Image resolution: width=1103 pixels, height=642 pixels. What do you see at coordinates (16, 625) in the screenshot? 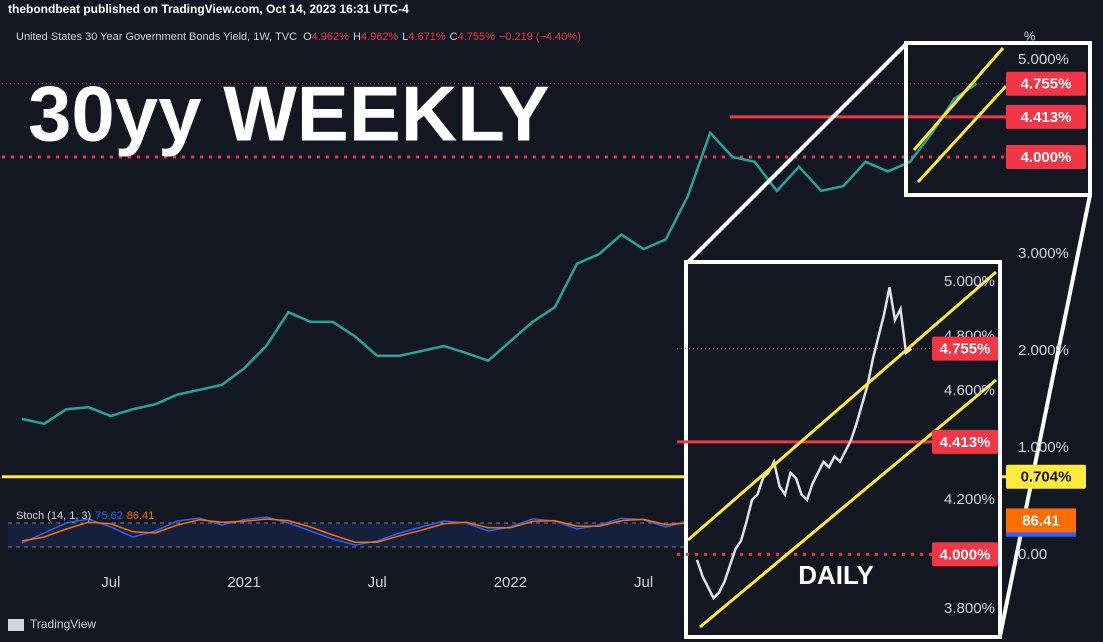
I see `brand-logo` at bounding box center [16, 625].